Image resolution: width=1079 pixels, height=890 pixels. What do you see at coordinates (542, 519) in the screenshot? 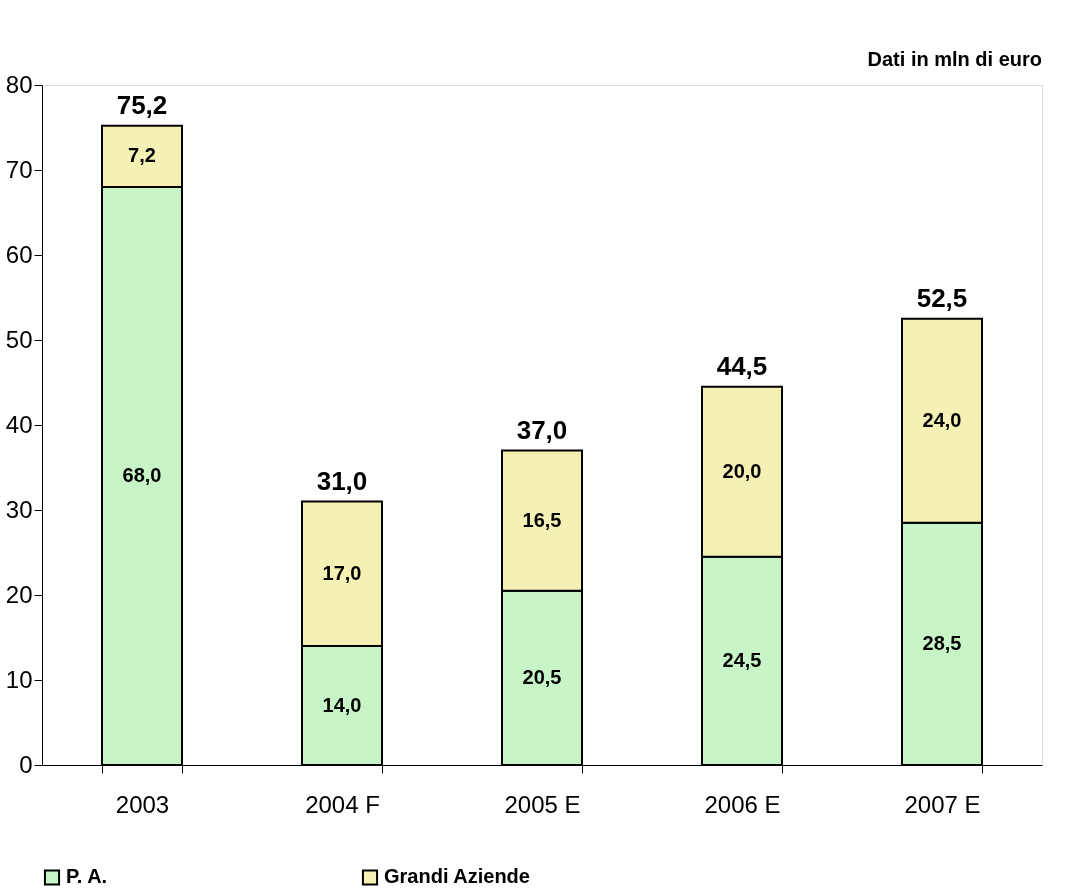
I see `data-label: 16,5` at bounding box center [542, 519].